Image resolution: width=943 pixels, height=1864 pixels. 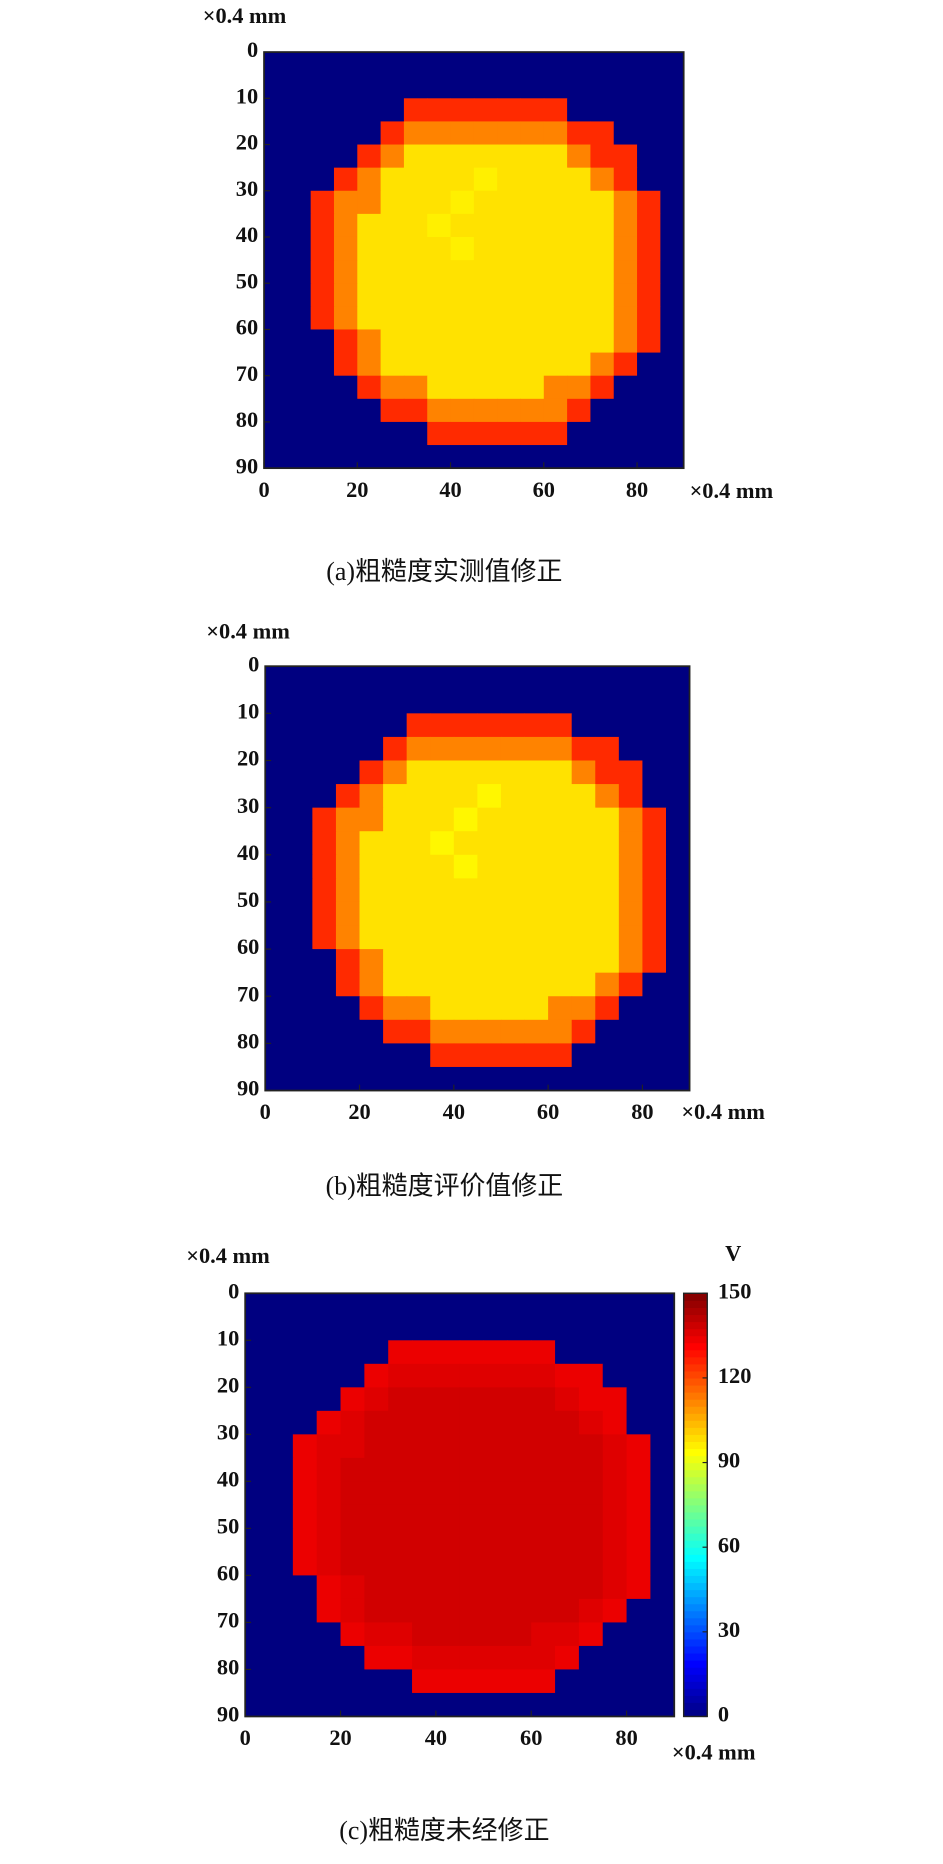 I want to click on y-tick-label: 30, so click(x=248, y=805).